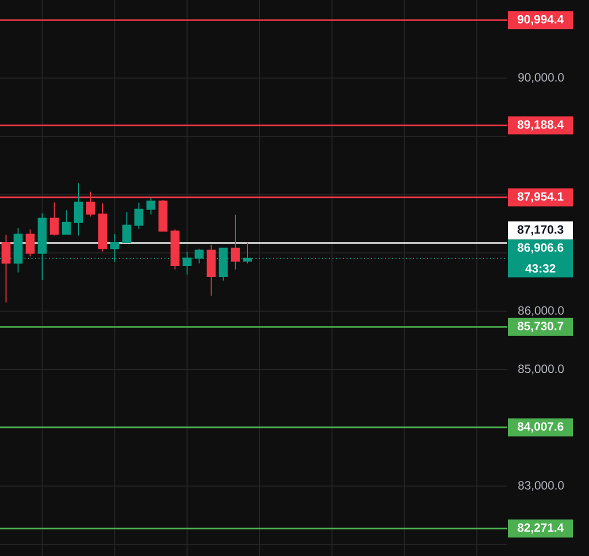 This screenshot has width=589, height=556. Describe the element at coordinates (541, 248) in the screenshot. I see `ref-line-label: 86,906.6` at that location.